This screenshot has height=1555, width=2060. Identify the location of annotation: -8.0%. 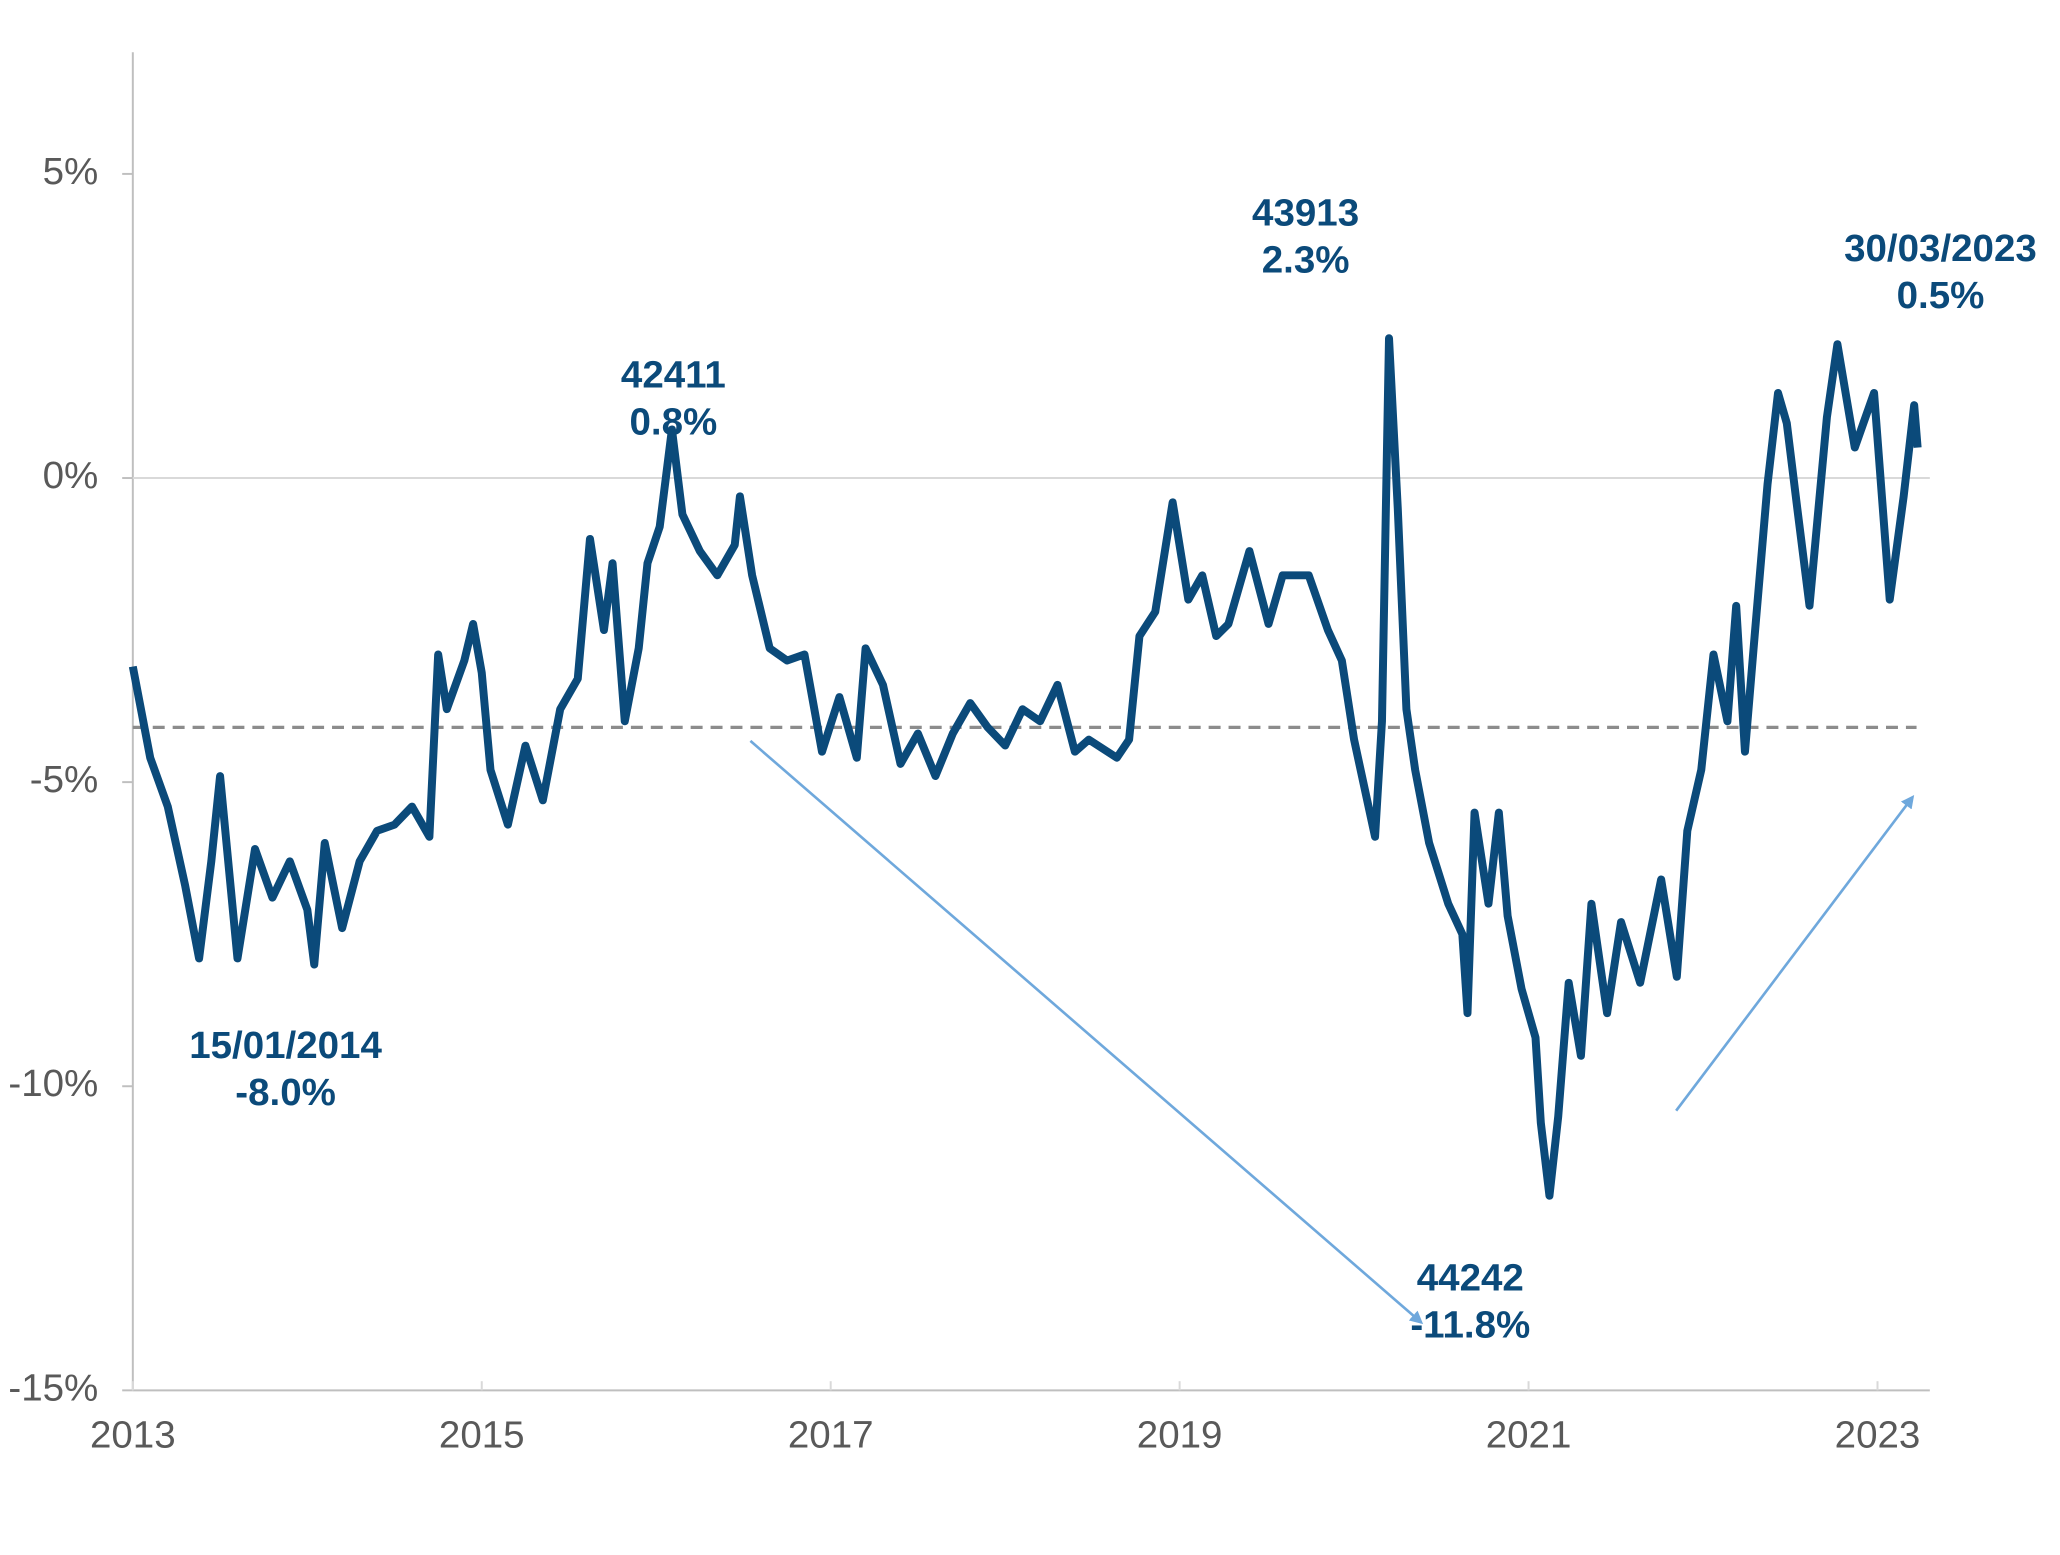
(285, 1092).